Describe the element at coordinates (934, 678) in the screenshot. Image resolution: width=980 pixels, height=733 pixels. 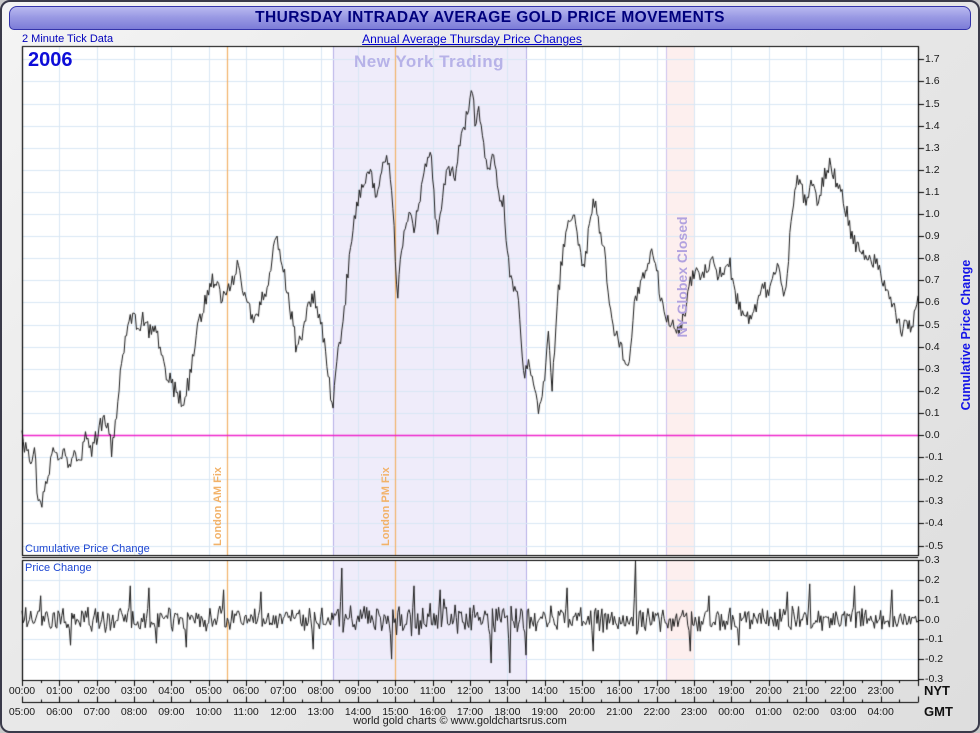
I see `lower-ytick-label: -0.3` at that location.